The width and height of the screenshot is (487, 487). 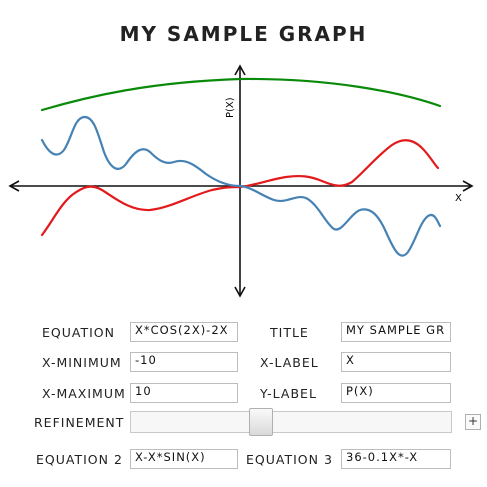 I want to click on y-axis-label: P(X), so click(x=230, y=107).